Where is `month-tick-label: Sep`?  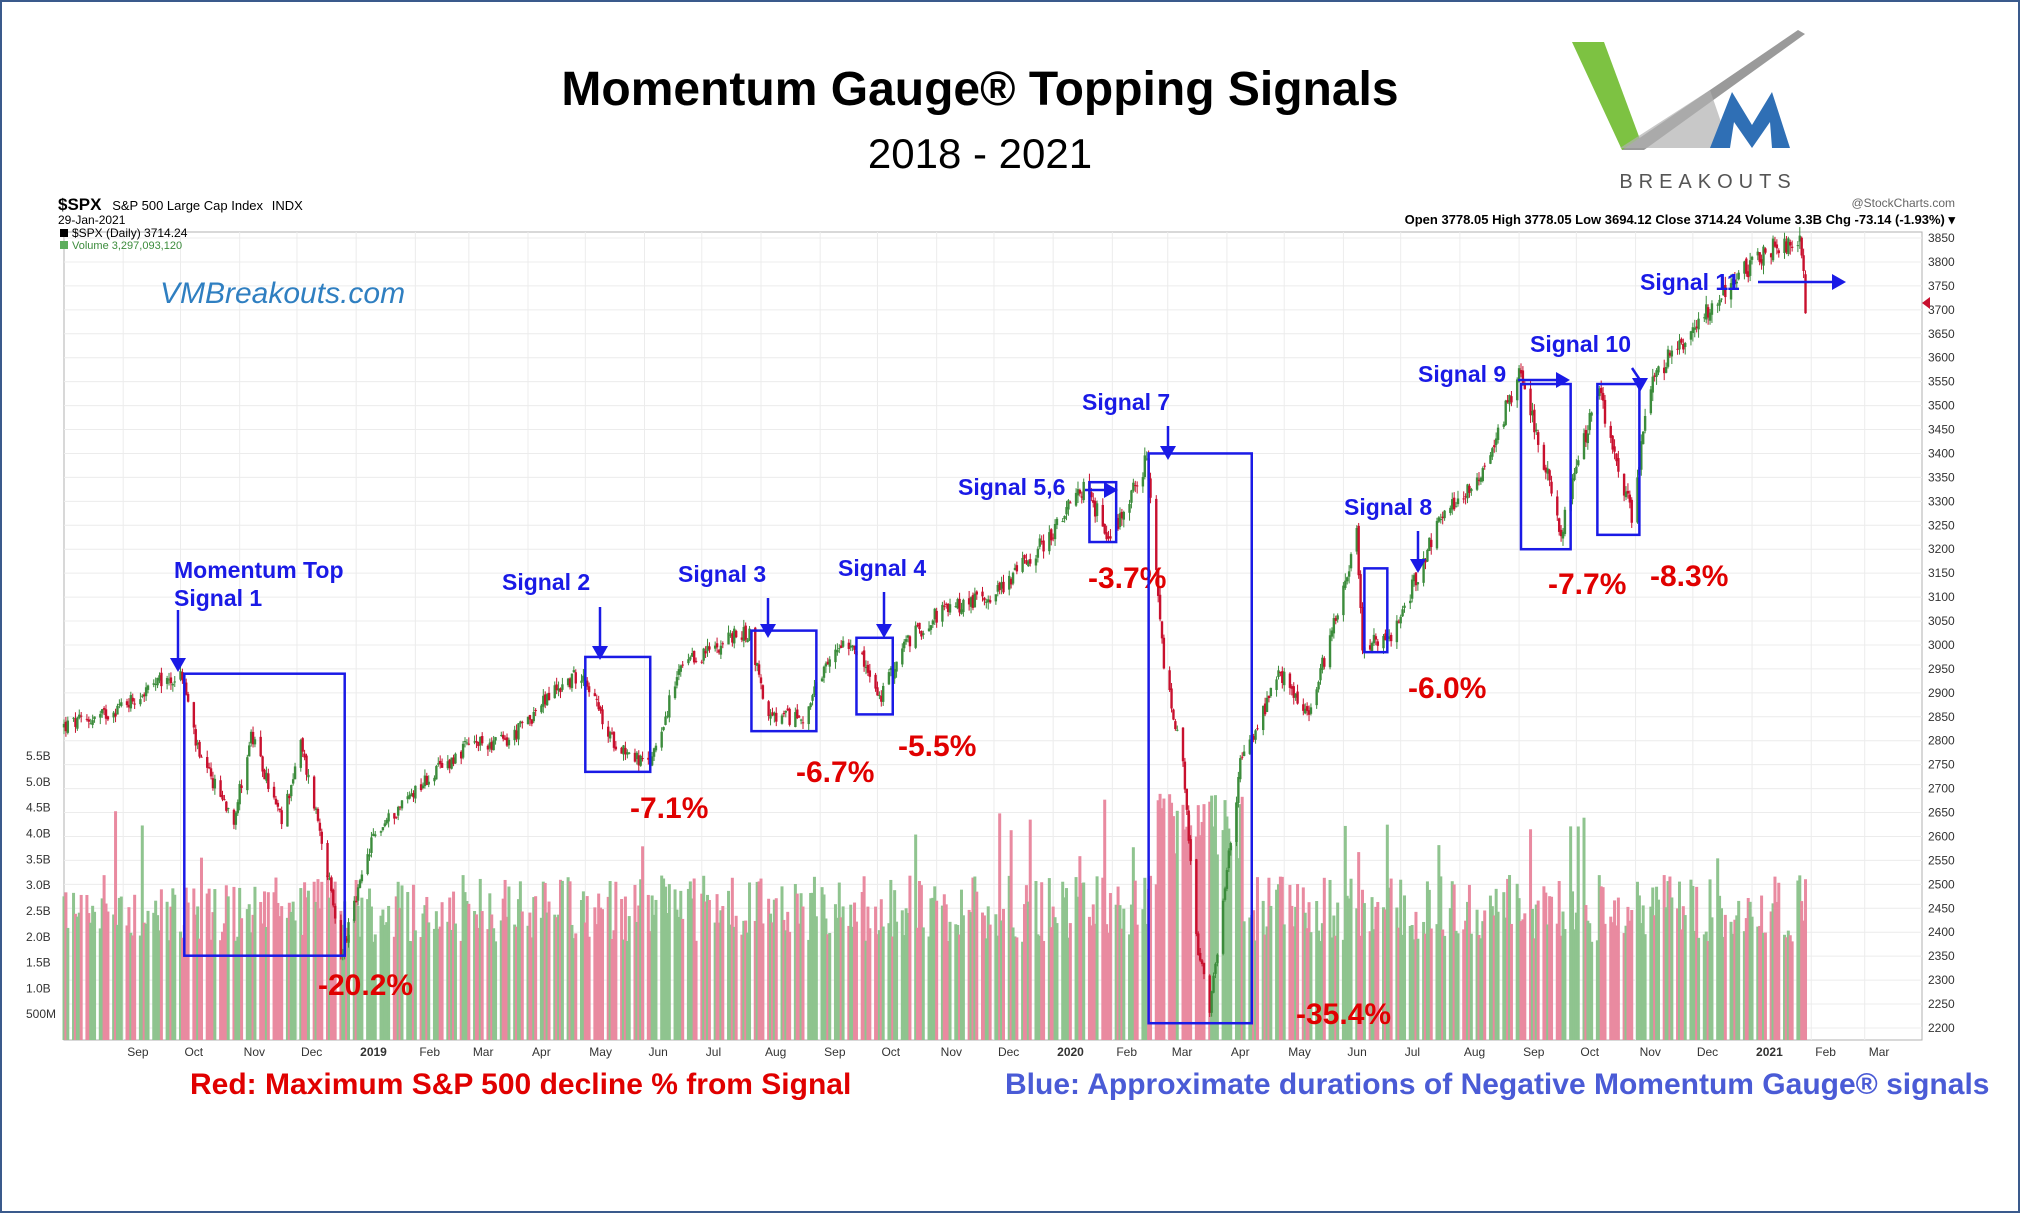 month-tick-label: Sep is located at coordinates (138, 1052).